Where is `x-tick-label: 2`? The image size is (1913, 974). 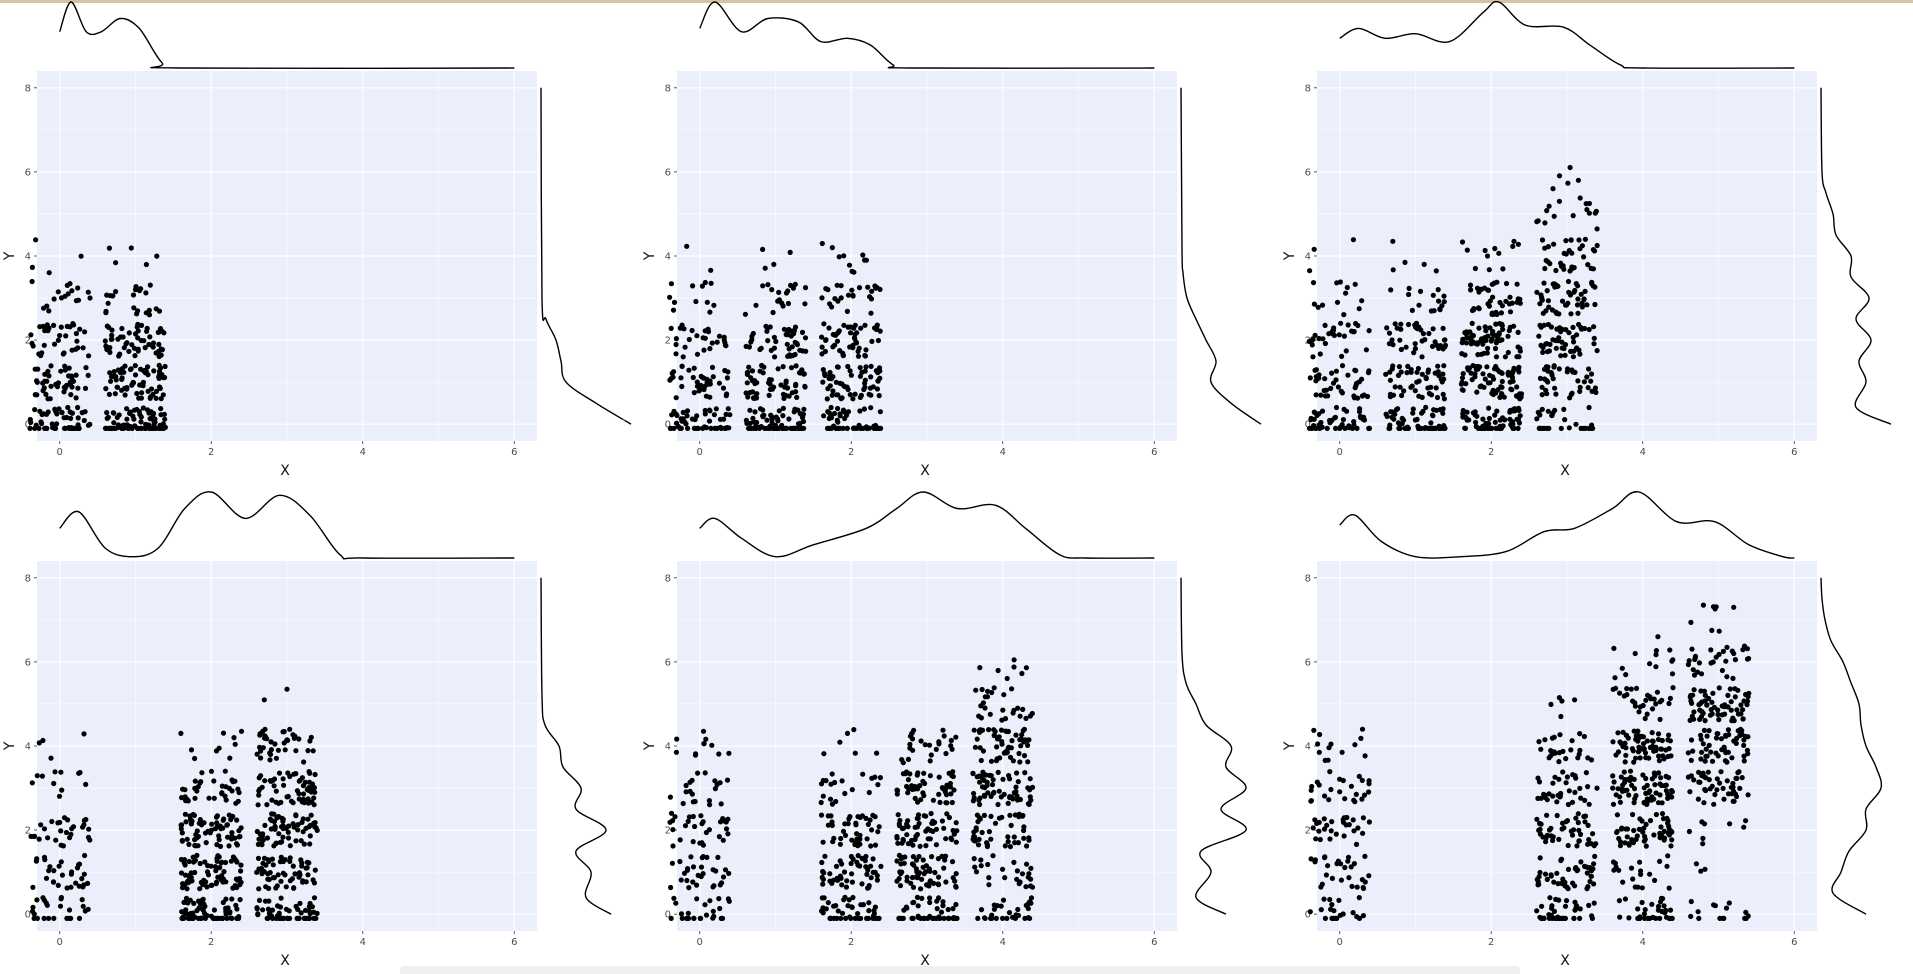
x-tick-label: 2 is located at coordinates (851, 942).